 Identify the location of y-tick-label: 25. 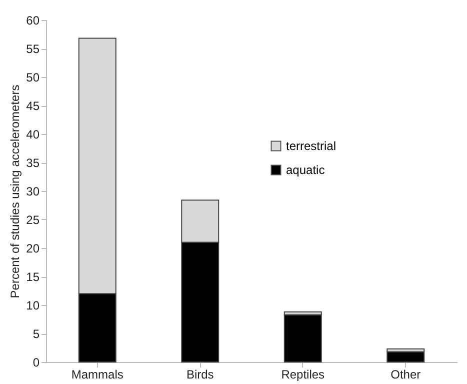
(33, 220).